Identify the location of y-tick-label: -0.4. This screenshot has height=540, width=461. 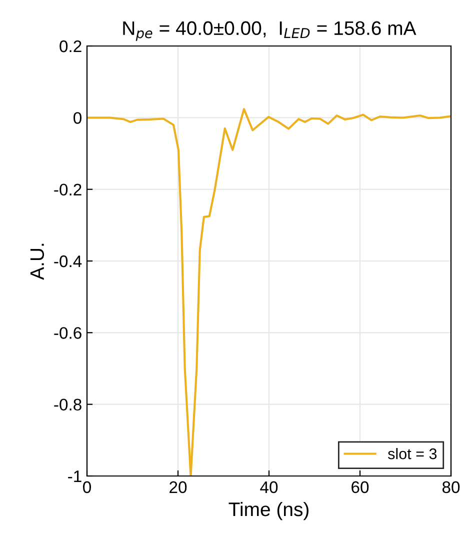
(68, 261).